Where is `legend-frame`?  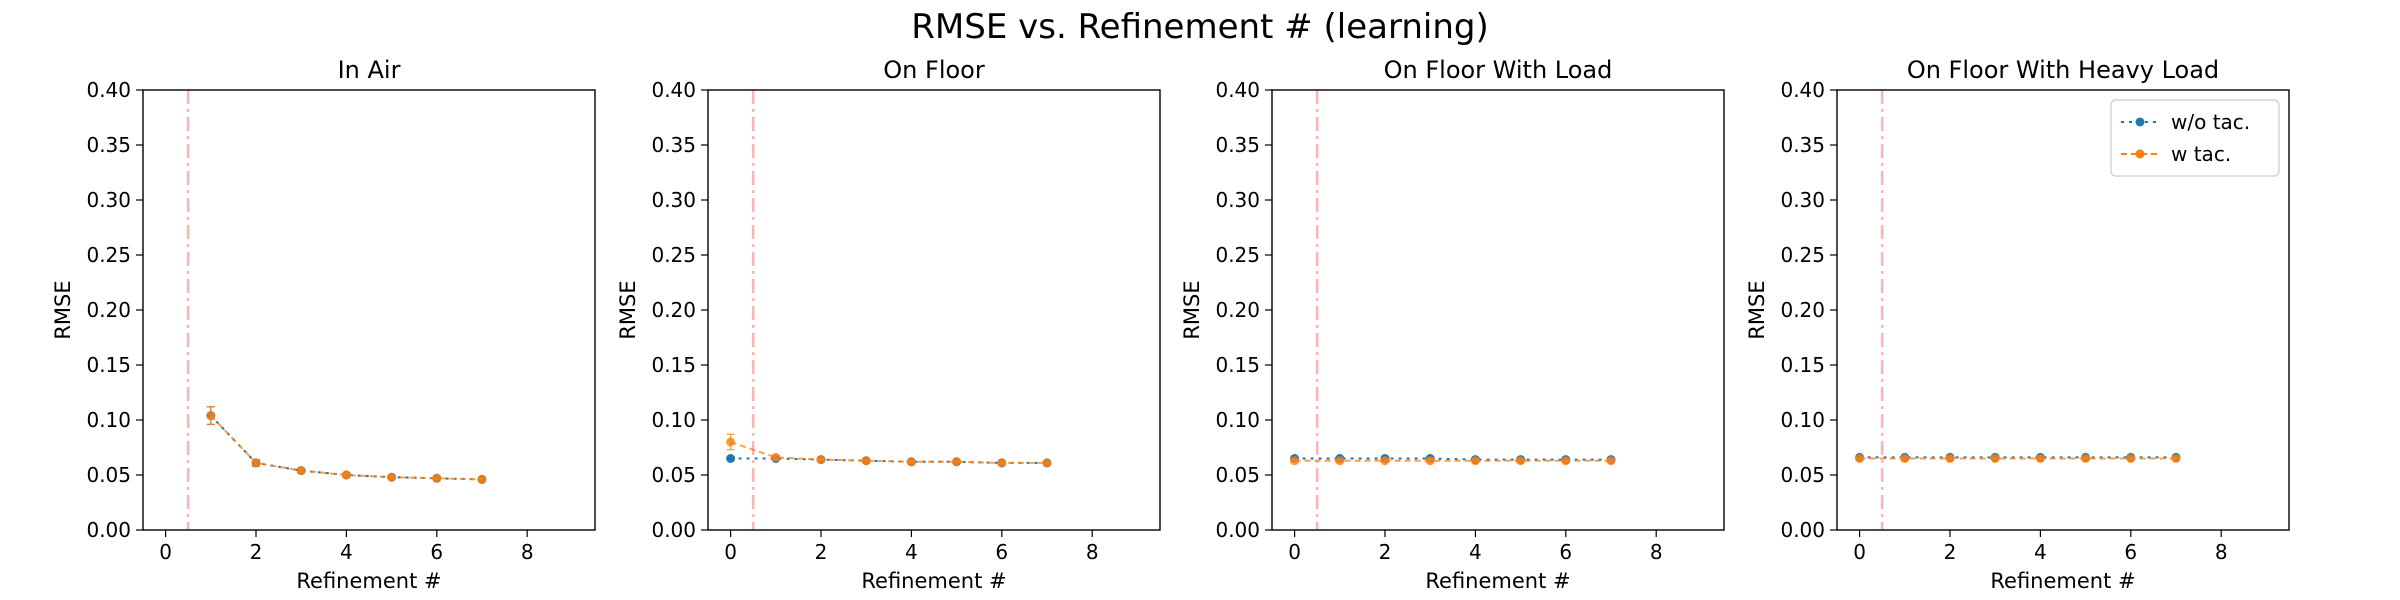
legend-frame is located at coordinates (2195, 138).